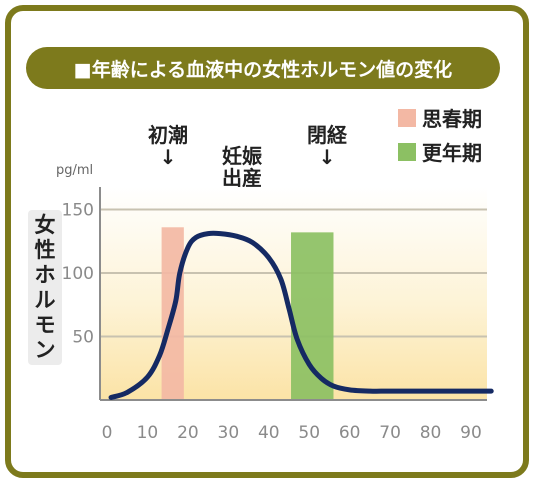 The image size is (534, 487). I want to click on y-tick-label: 100, so click(78, 274).